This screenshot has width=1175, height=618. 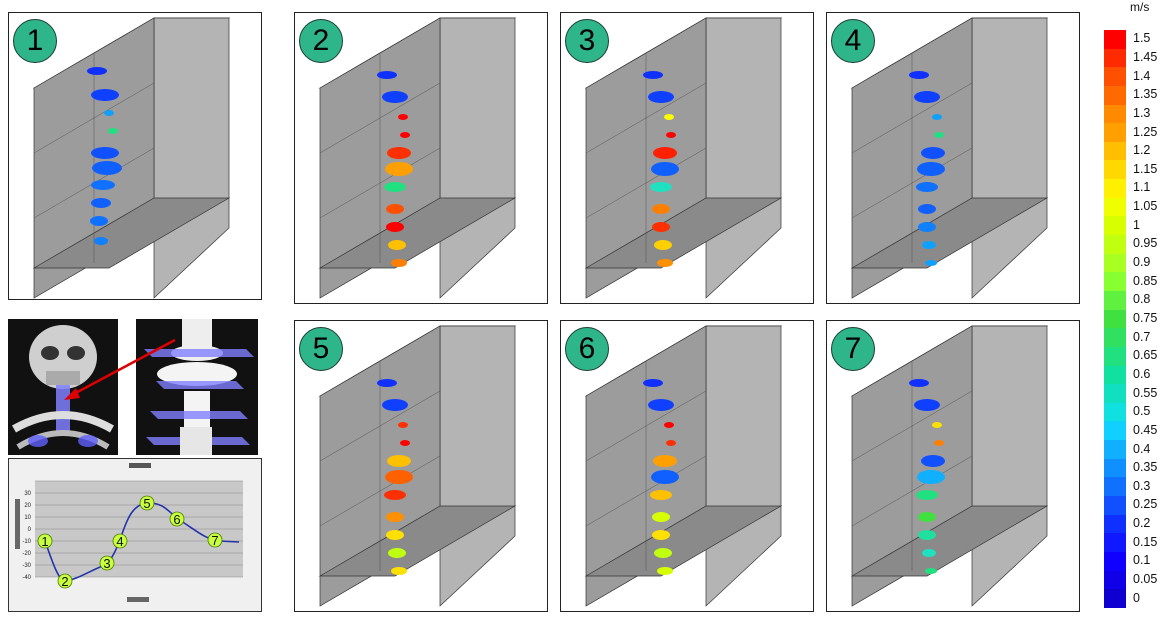 I want to click on skeleton-image, so click(x=63, y=387).